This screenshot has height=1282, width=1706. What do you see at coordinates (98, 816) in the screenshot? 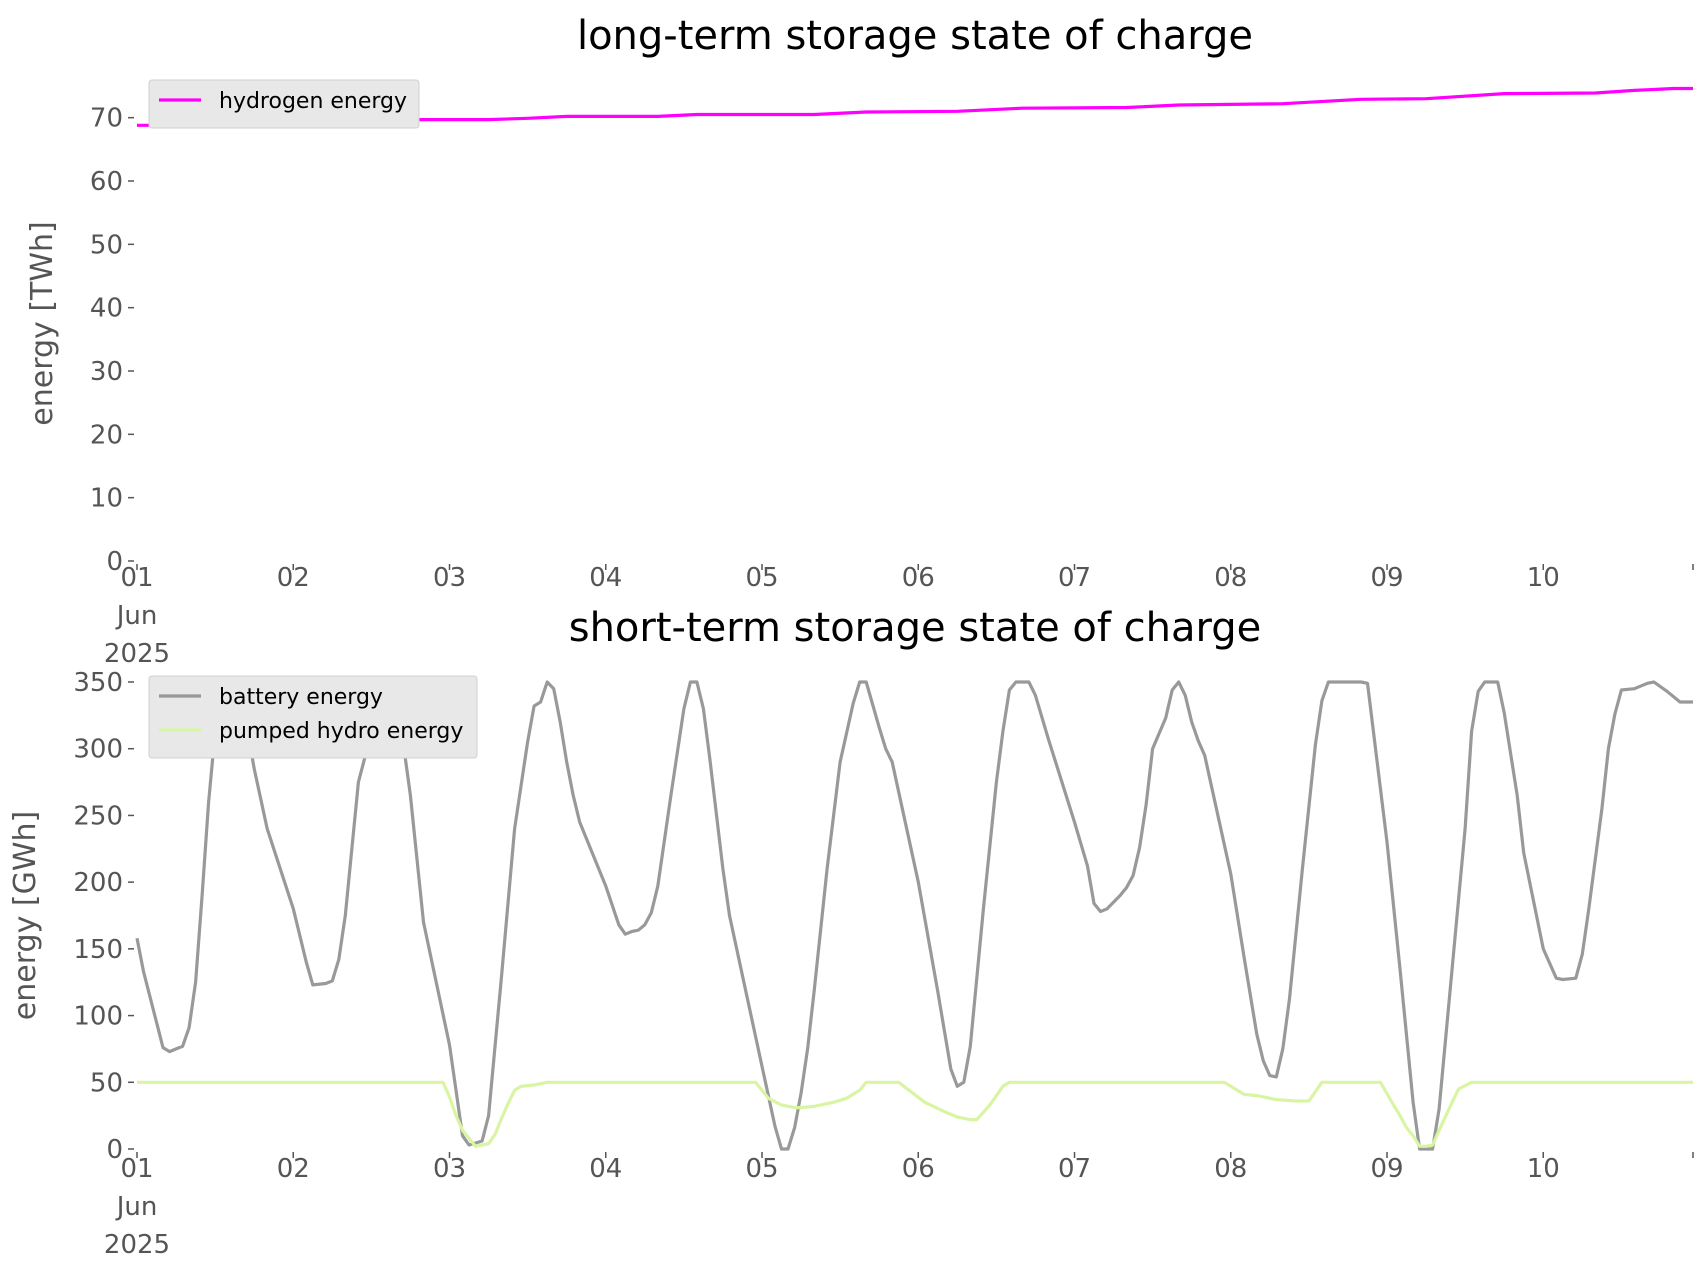
I see `y-tick-label: 250` at bounding box center [98, 816].